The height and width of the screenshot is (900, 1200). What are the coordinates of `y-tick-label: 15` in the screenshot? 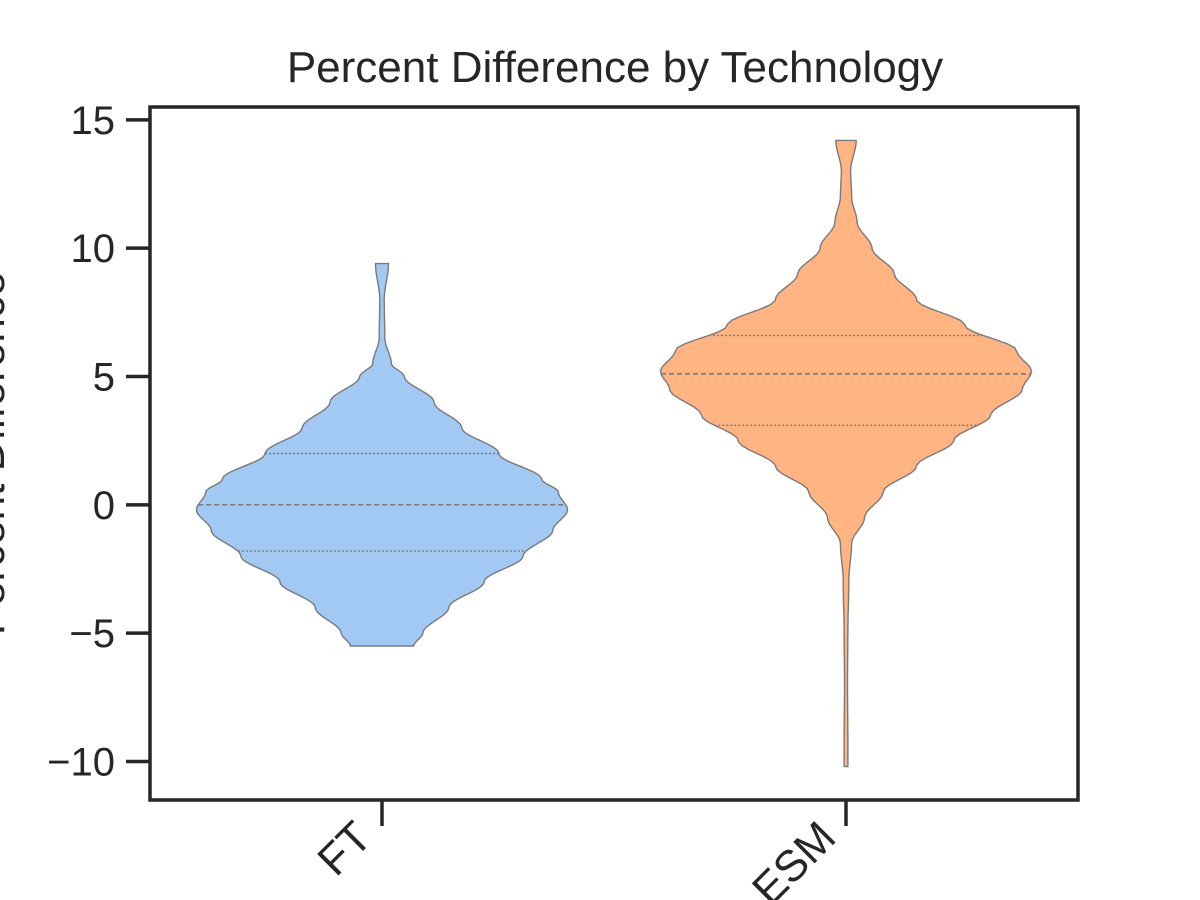 It's located at (93, 121).